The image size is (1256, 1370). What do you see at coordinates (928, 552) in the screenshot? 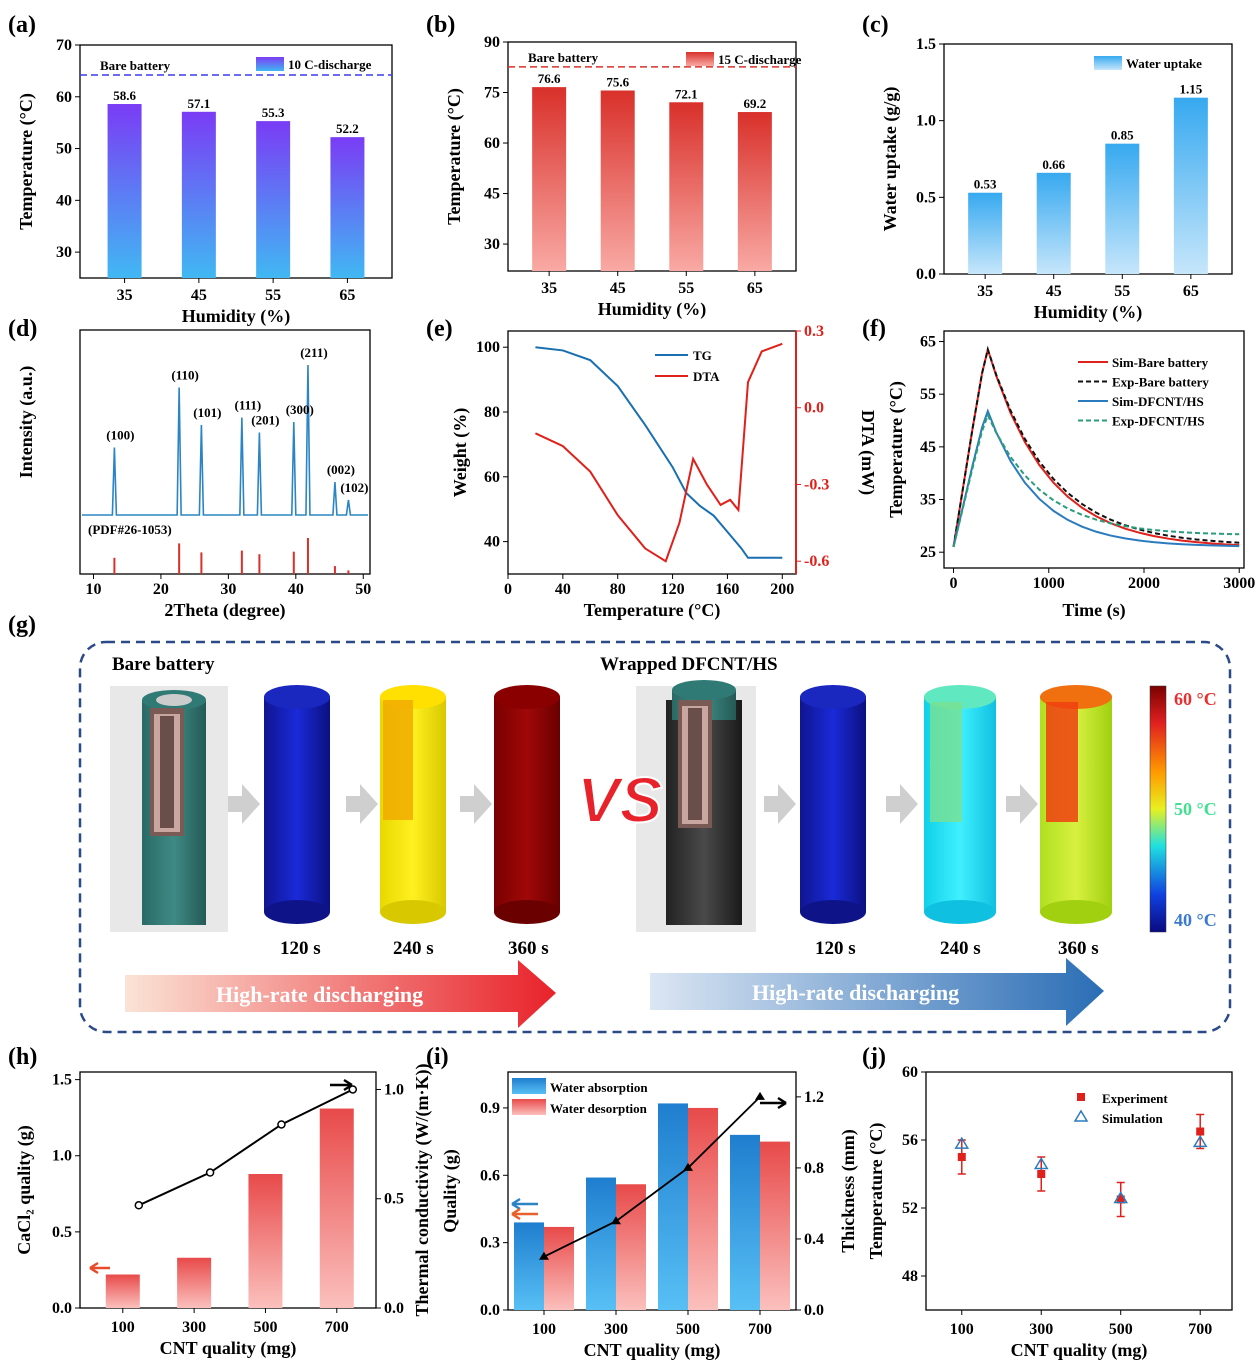
I see `y-tick-label: 25` at bounding box center [928, 552].